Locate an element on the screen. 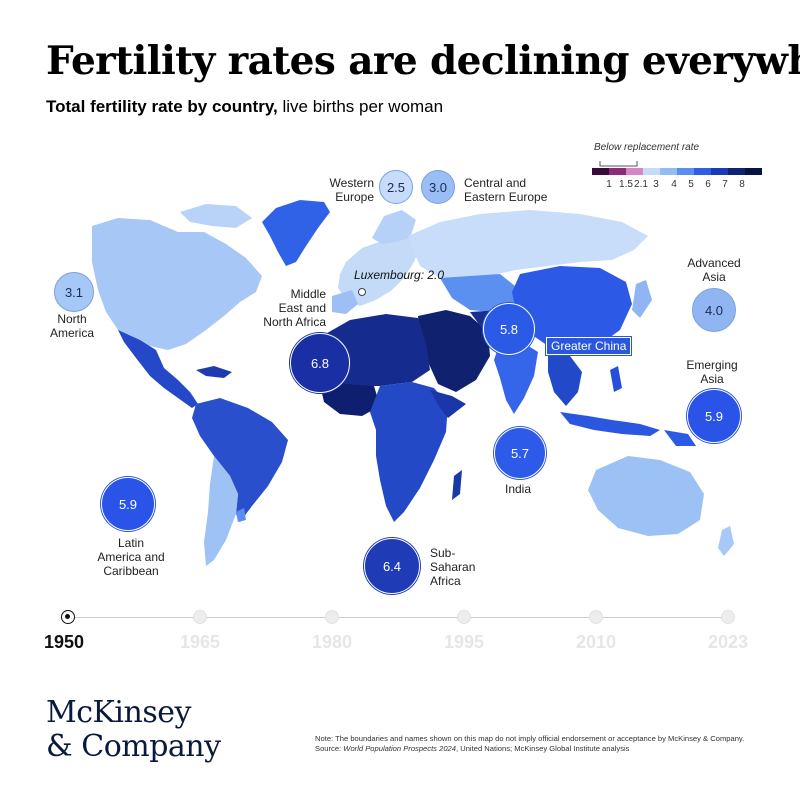 The image size is (800, 800). bubble-western-europe: 2.5 is located at coordinates (396, 187).